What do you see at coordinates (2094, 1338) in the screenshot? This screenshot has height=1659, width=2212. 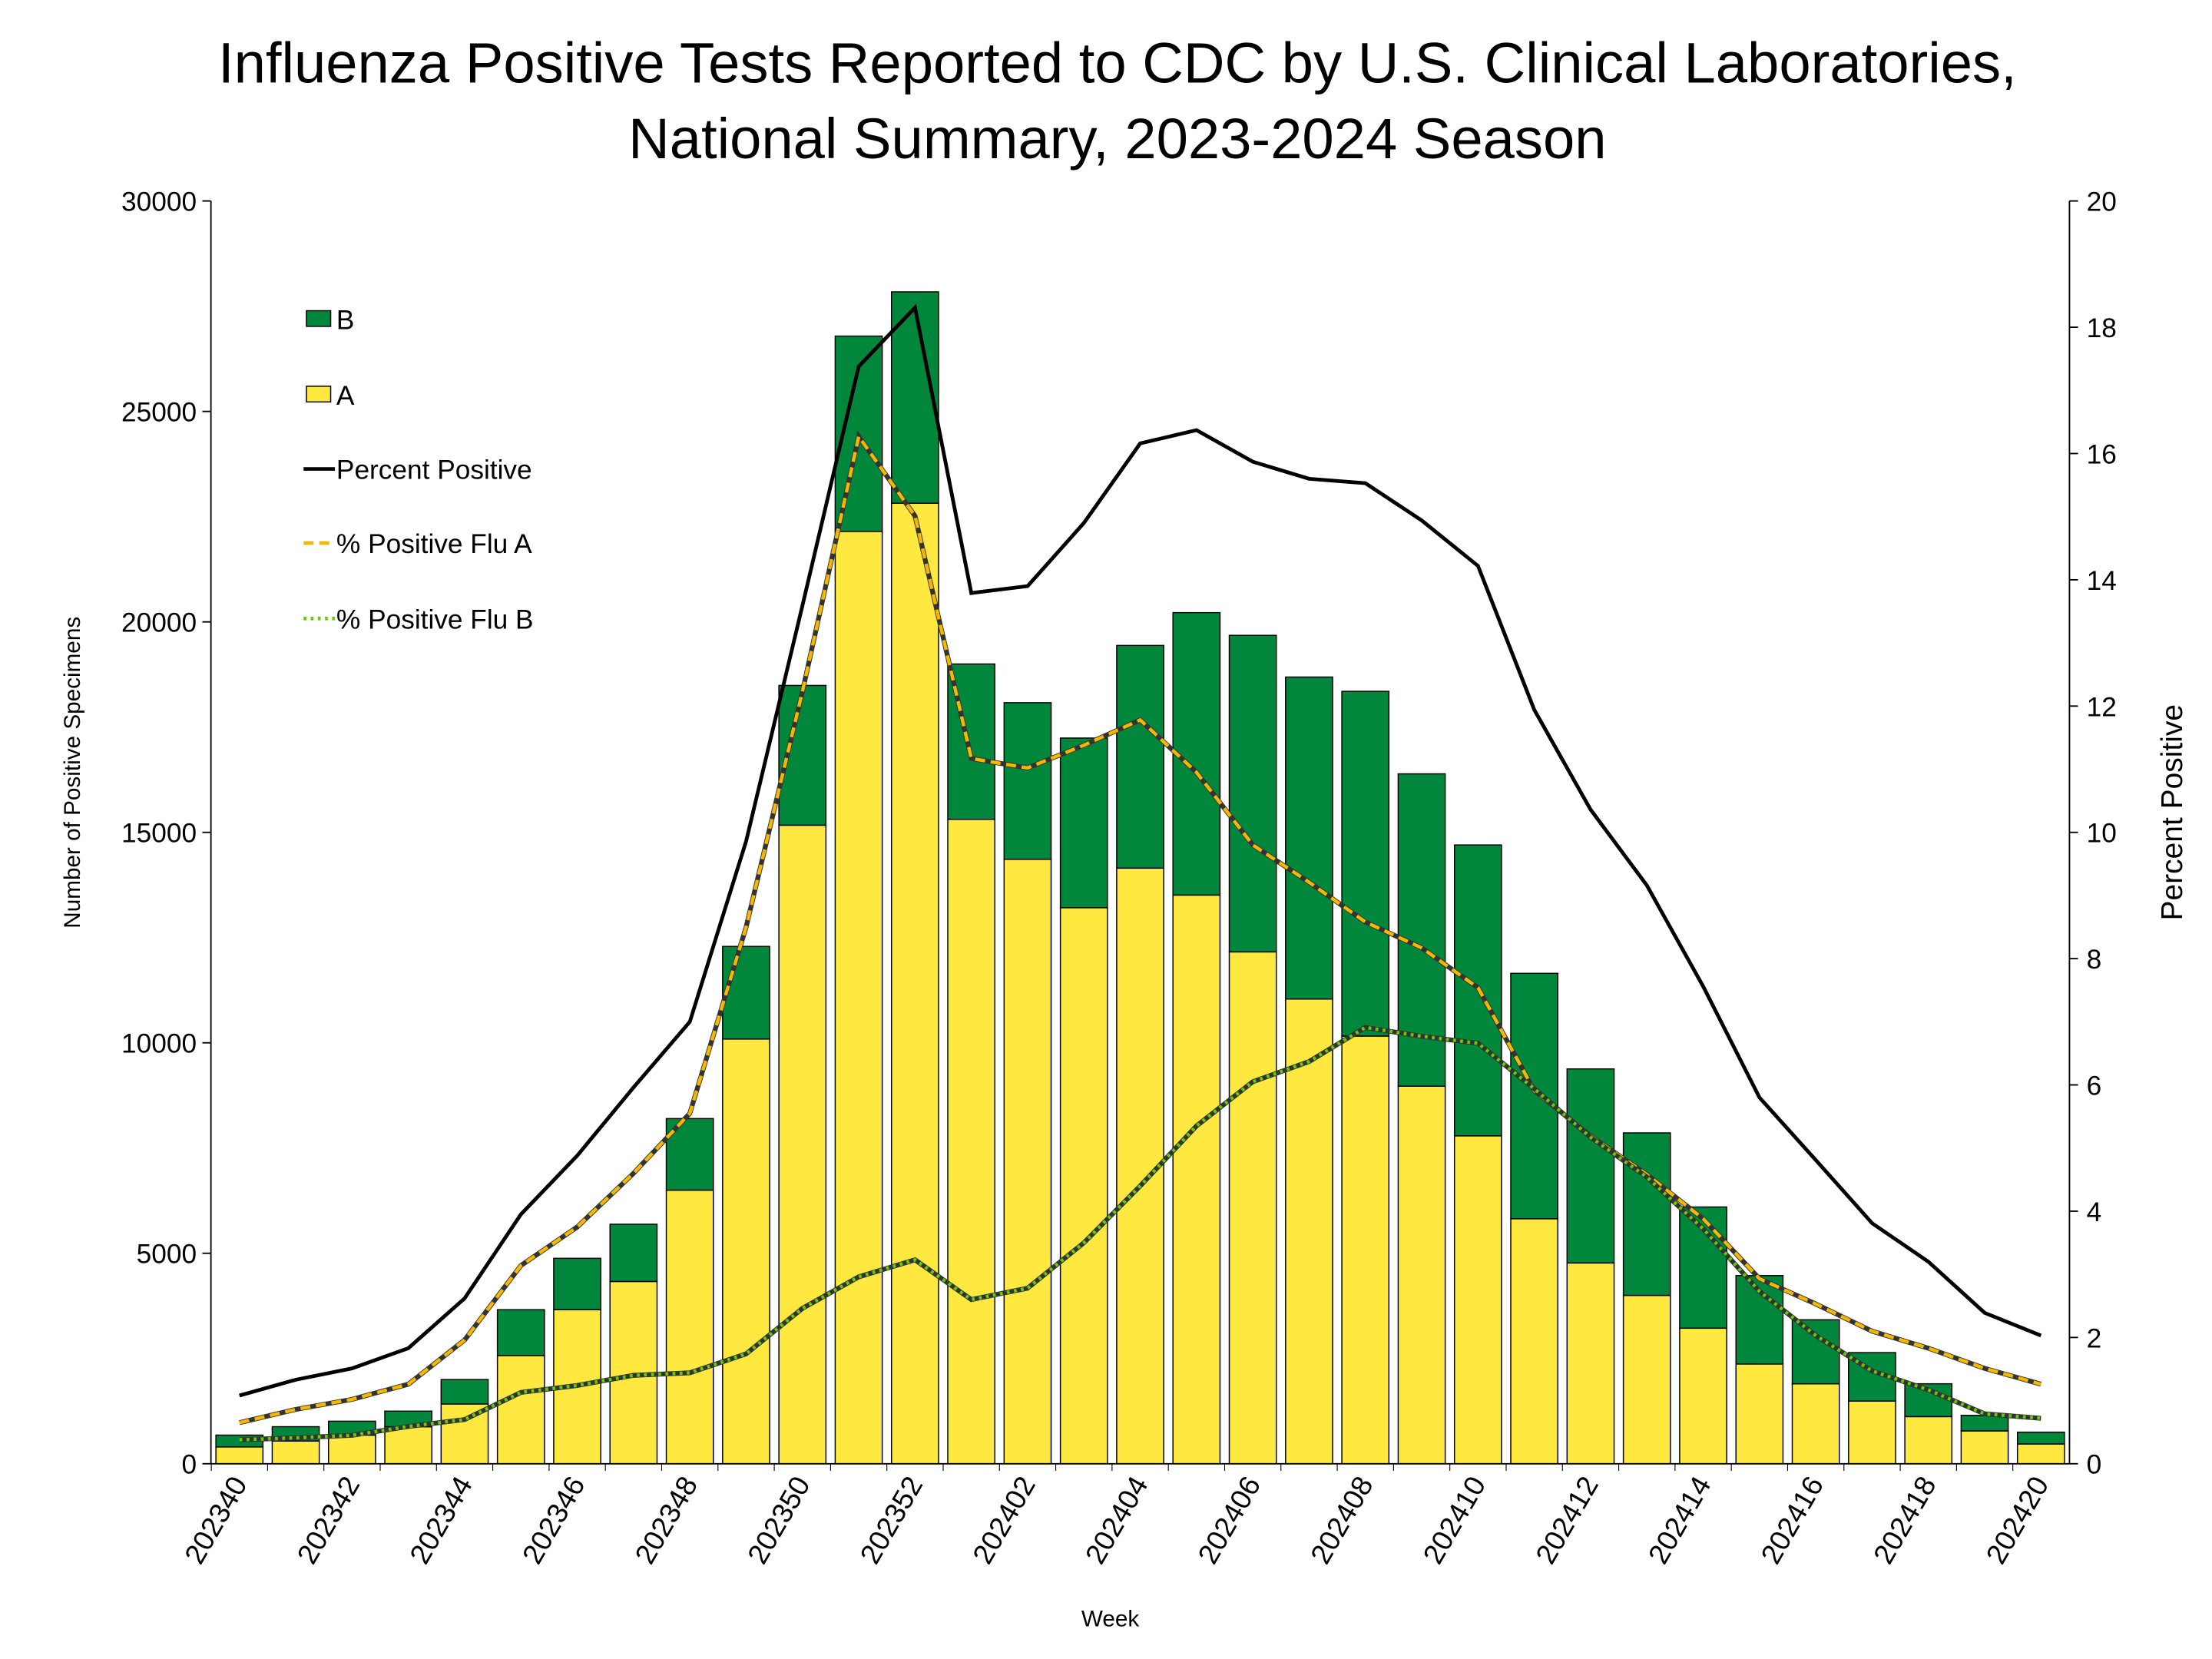 I see `y-right-tick-label: 2` at bounding box center [2094, 1338].